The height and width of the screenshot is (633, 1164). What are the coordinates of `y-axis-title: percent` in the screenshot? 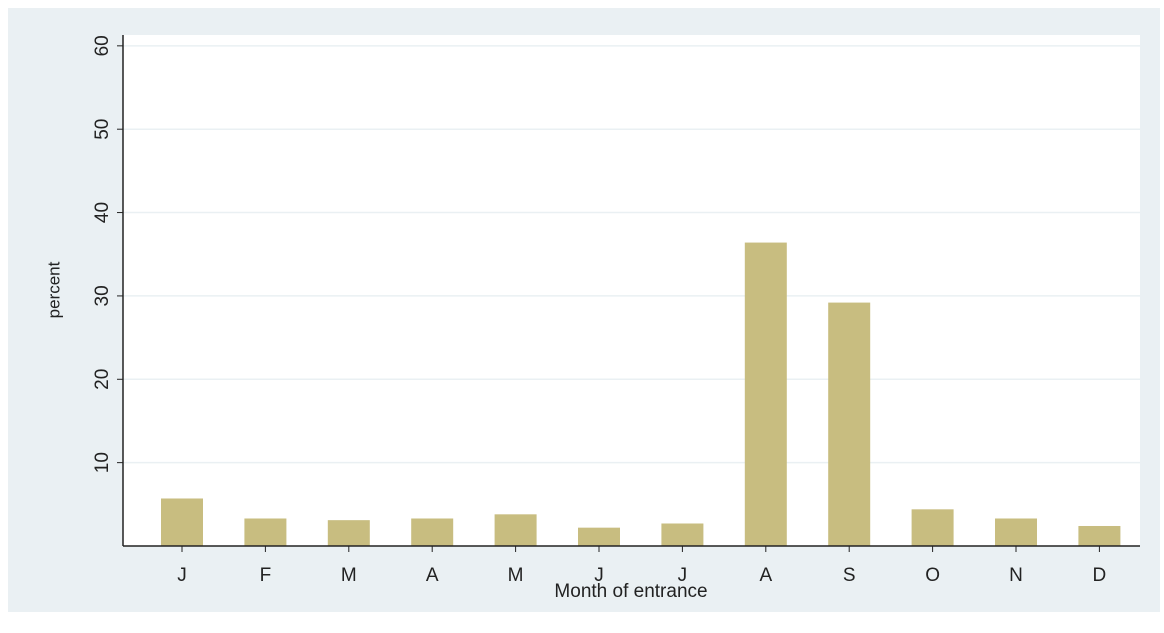 It's located at (53, 289).